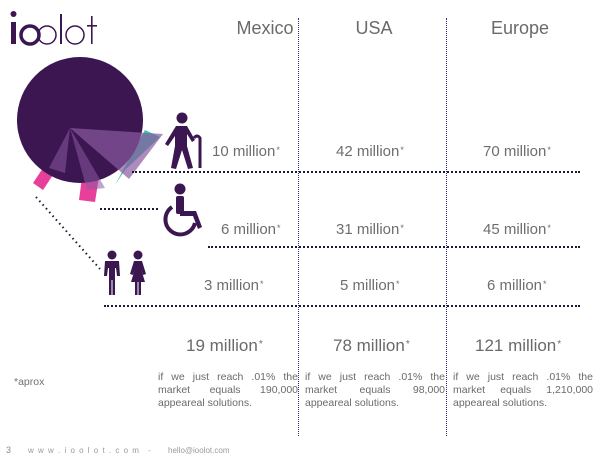 This screenshot has height=463, width=600. What do you see at coordinates (84, 450) in the screenshot?
I see `footer-website-link: w w w . i o o l o t . c o m` at bounding box center [84, 450].